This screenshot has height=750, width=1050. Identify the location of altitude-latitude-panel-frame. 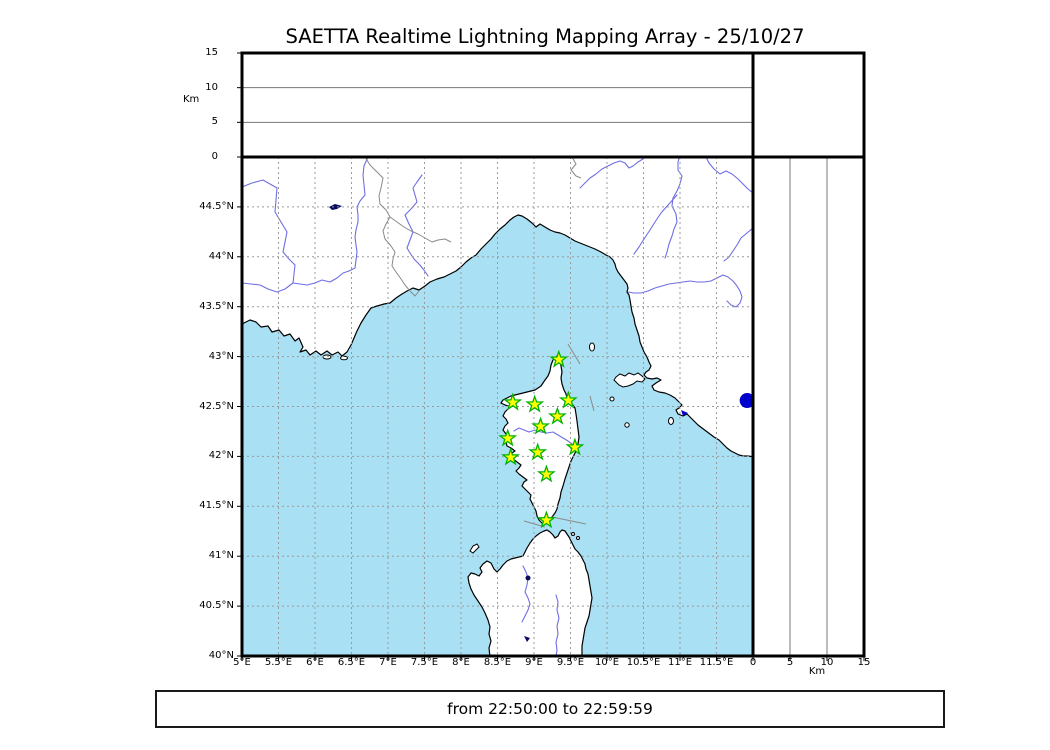
(808, 406).